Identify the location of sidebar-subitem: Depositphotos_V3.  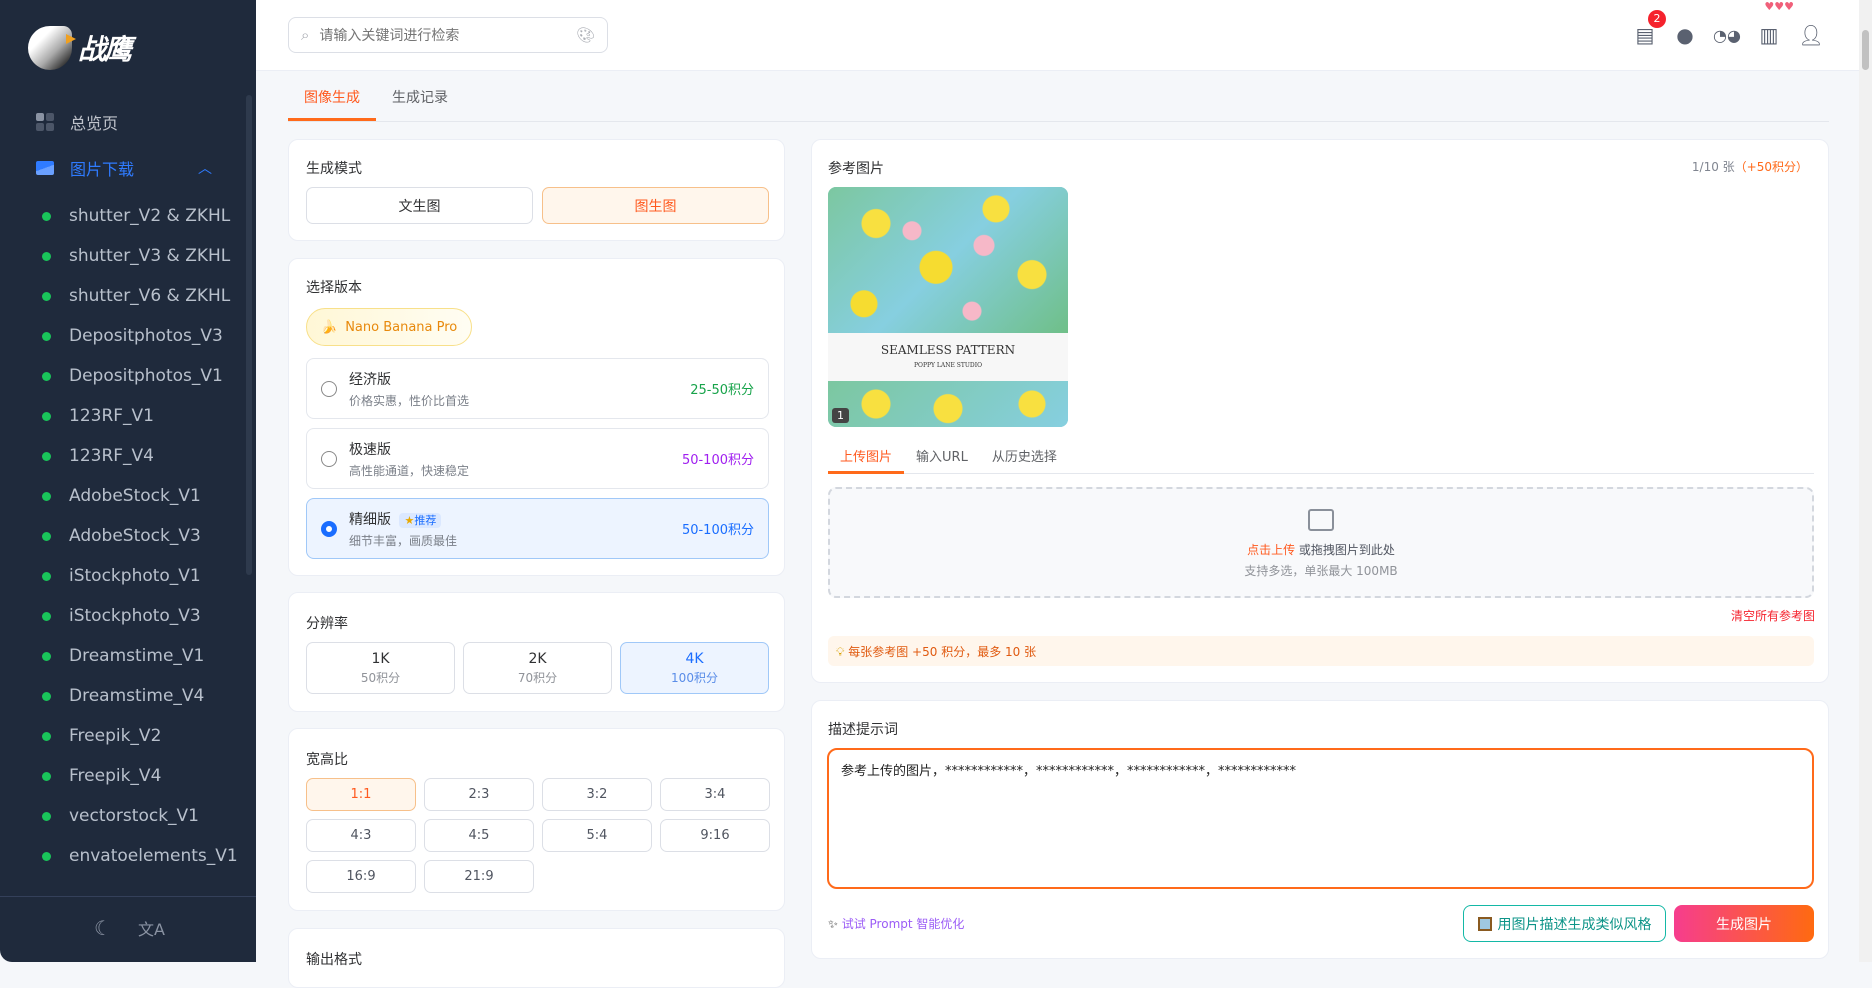
(128, 336).